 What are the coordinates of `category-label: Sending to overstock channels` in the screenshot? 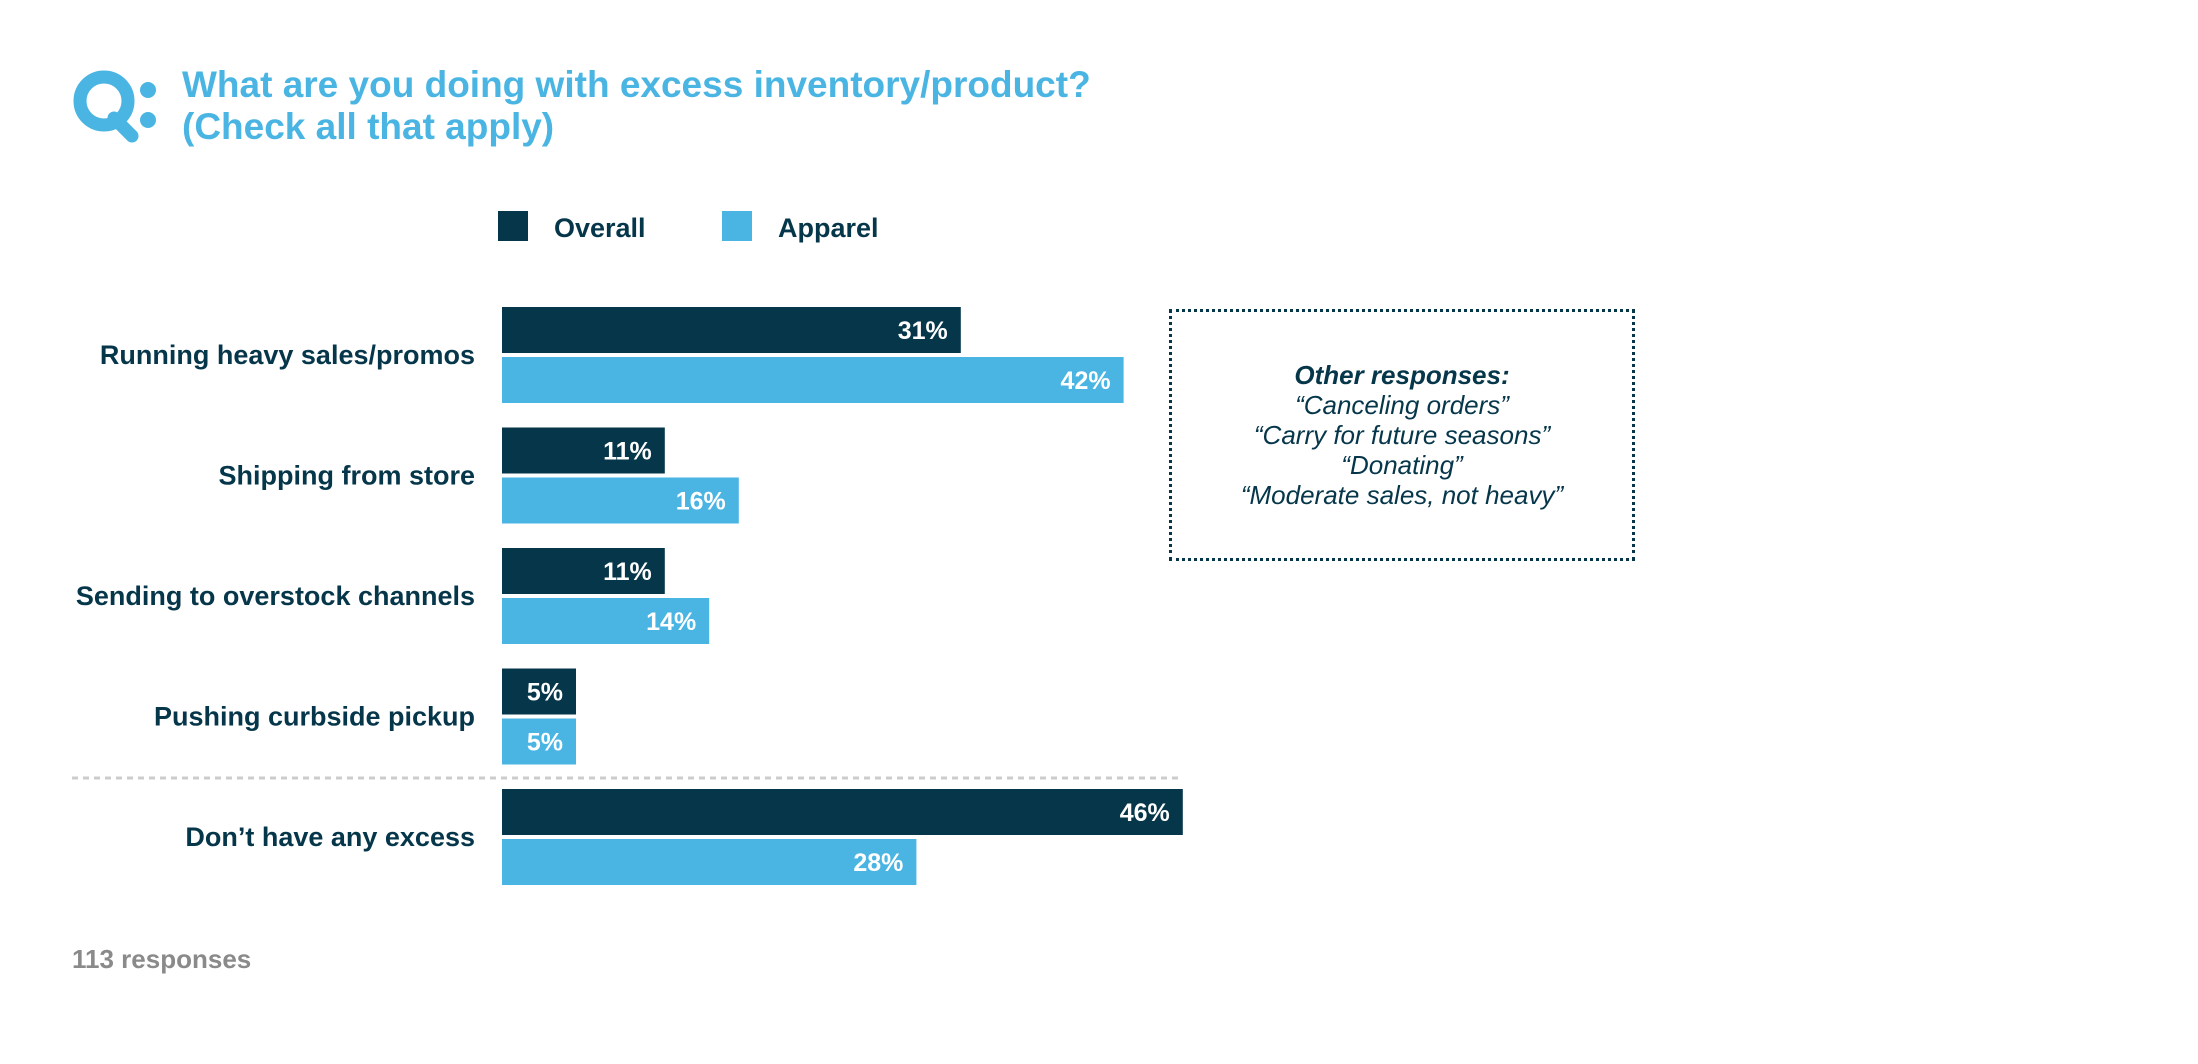 It's located at (275, 596).